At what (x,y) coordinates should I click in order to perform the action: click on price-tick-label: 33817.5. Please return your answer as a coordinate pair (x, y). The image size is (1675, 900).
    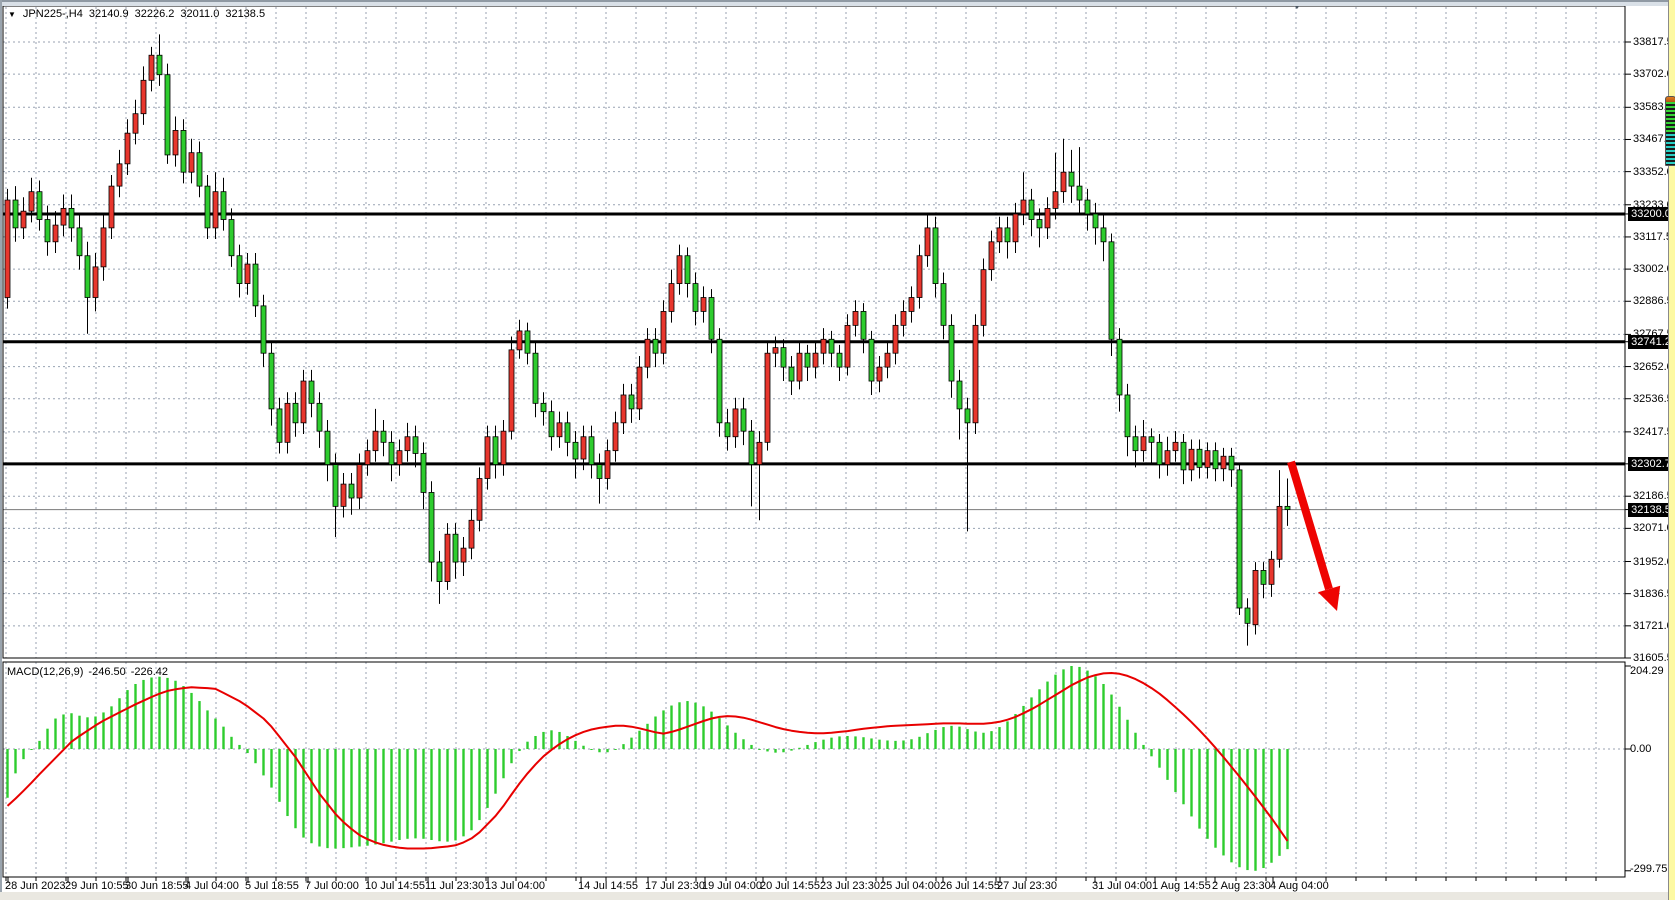
    Looking at the image, I should click on (1653, 42).